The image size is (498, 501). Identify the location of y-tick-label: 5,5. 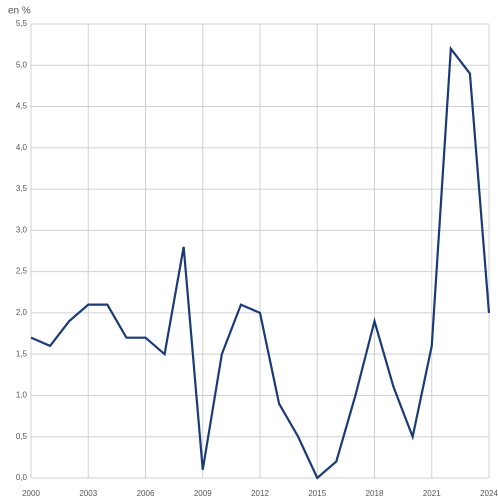
(22, 23).